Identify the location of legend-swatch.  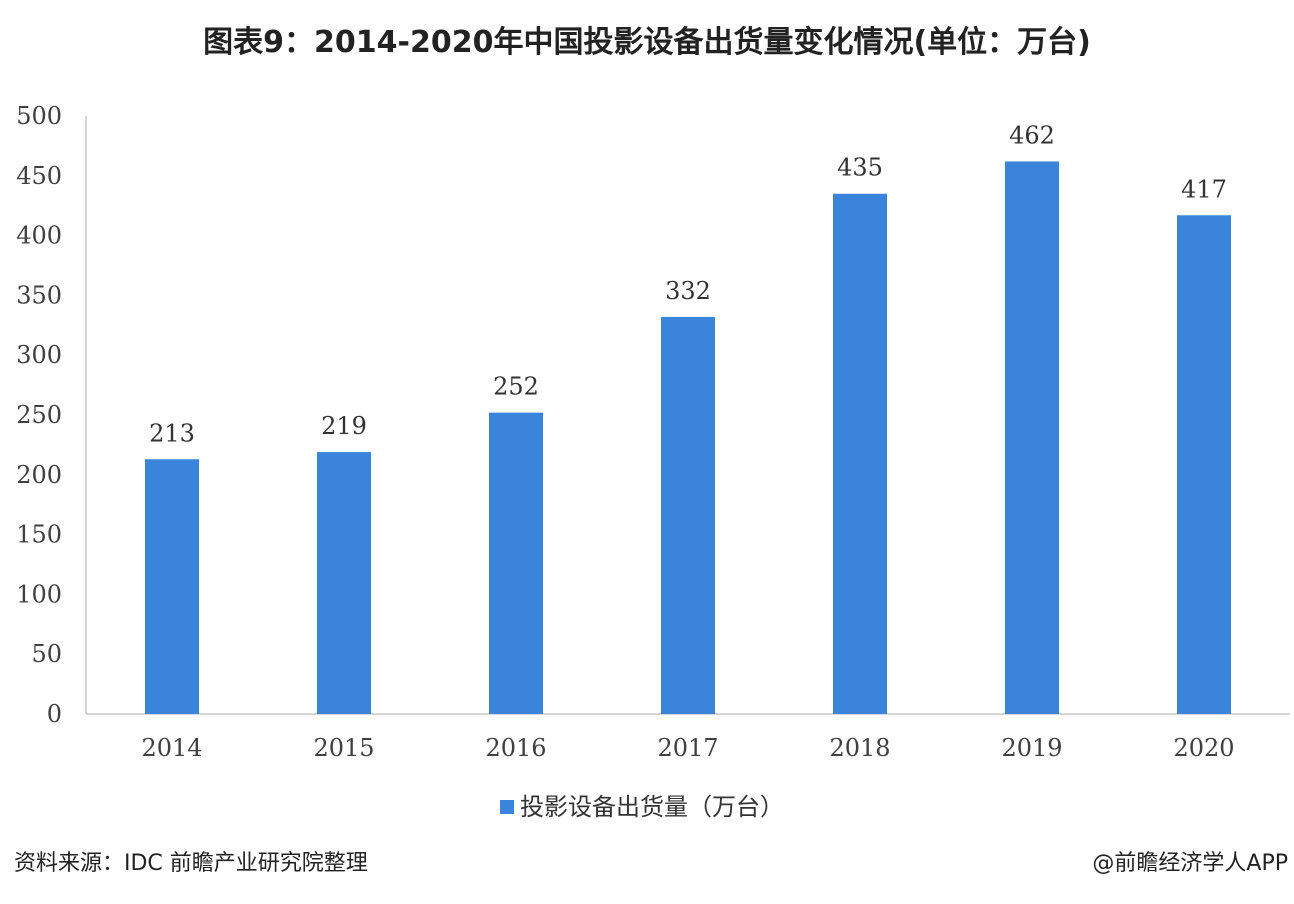
(507, 807).